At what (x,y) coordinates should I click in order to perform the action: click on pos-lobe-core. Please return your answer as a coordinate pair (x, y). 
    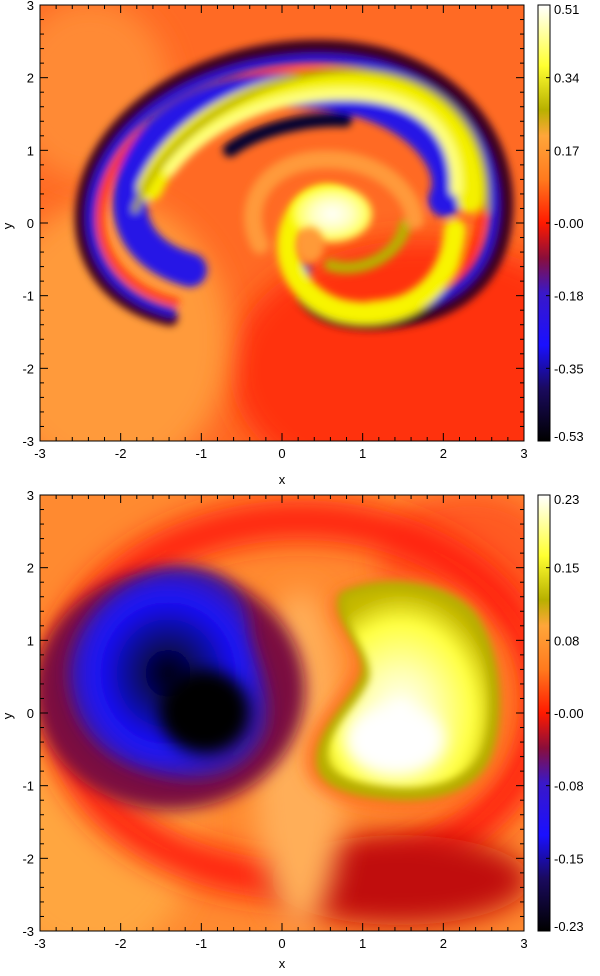
    Looking at the image, I should click on (395, 740).